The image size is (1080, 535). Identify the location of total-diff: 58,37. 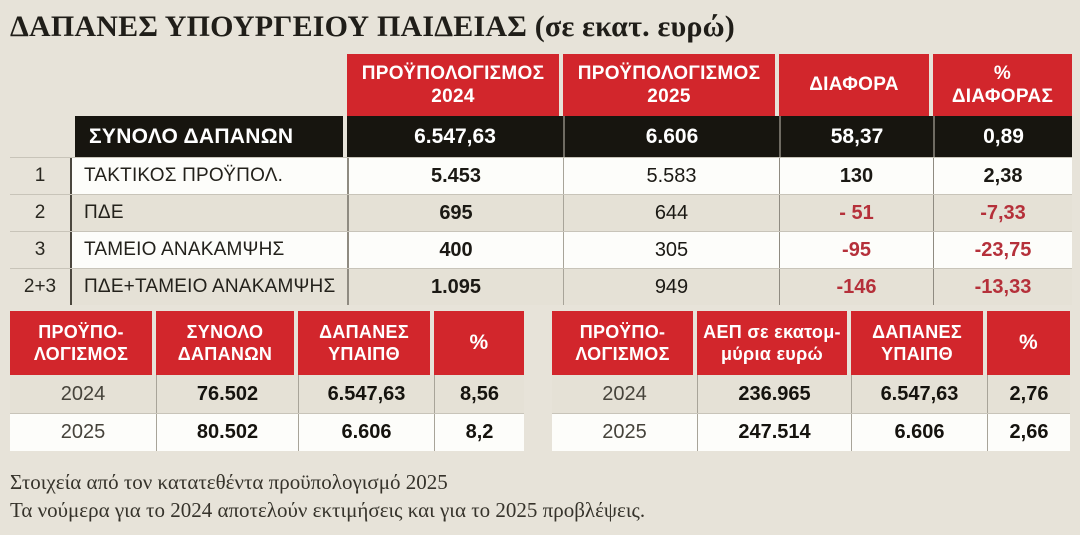
(856, 136).